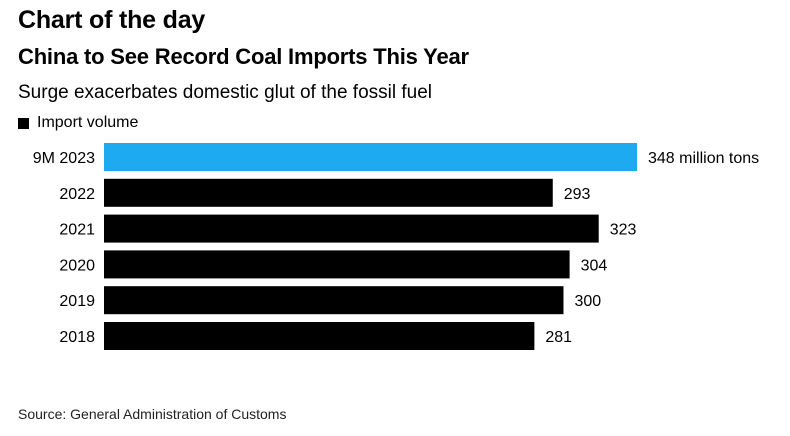 The width and height of the screenshot is (790, 436). I want to click on data-label: 348 million tons, so click(703, 158).